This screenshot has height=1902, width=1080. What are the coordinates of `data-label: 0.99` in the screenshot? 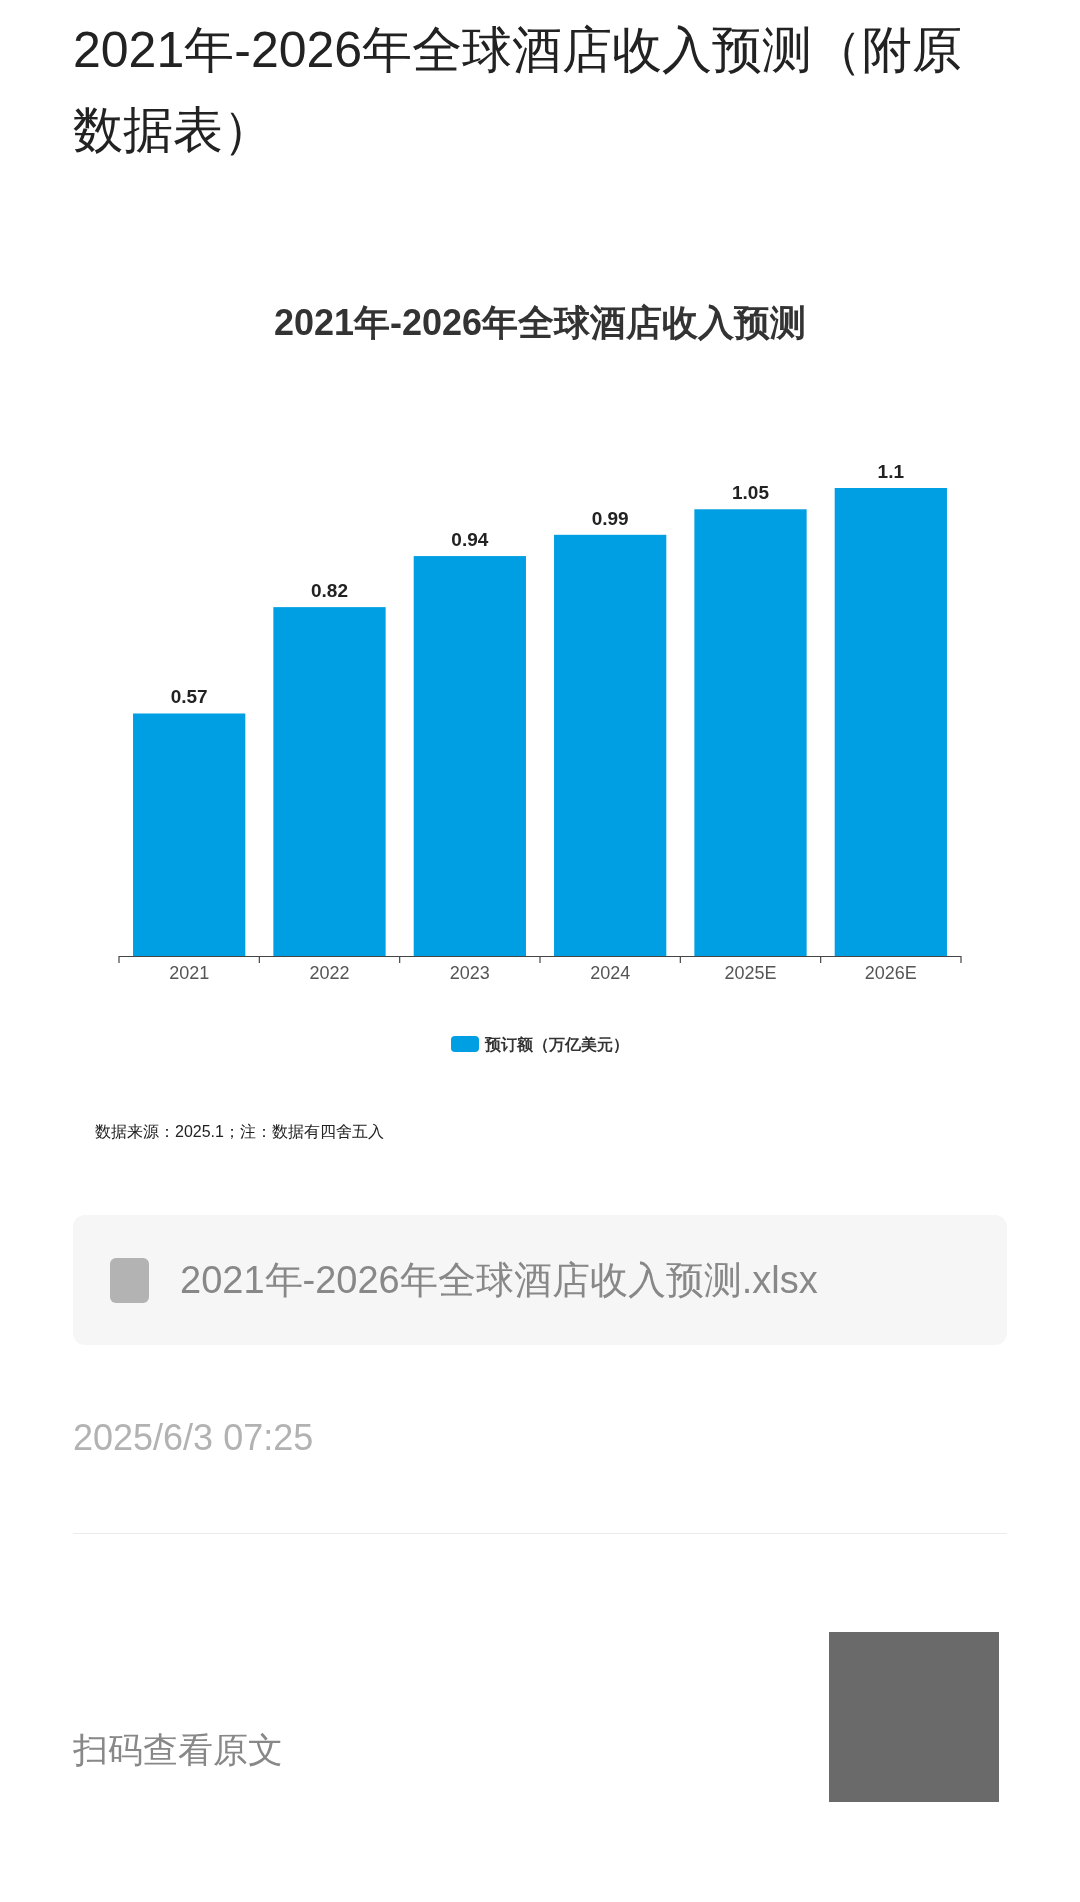 It's located at (610, 518).